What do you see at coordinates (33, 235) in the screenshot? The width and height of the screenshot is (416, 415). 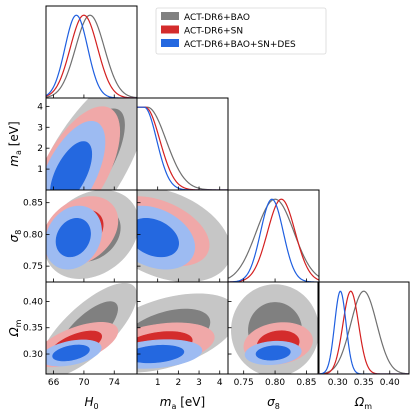 I see `y-tick-label-sigma8: 0.80` at bounding box center [33, 235].